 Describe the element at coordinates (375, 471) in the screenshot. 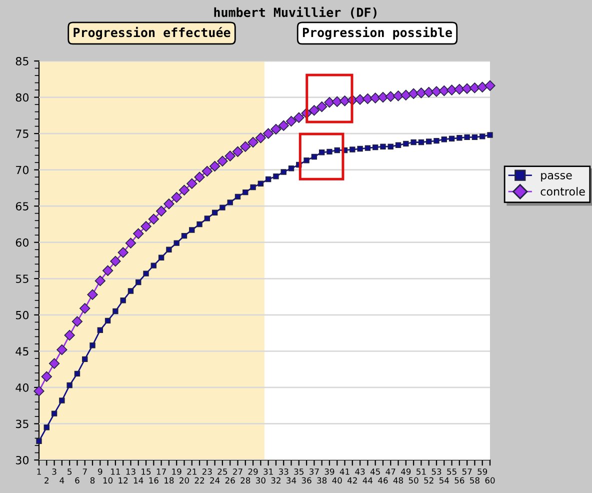

I see `x-tick-label: 45` at that location.